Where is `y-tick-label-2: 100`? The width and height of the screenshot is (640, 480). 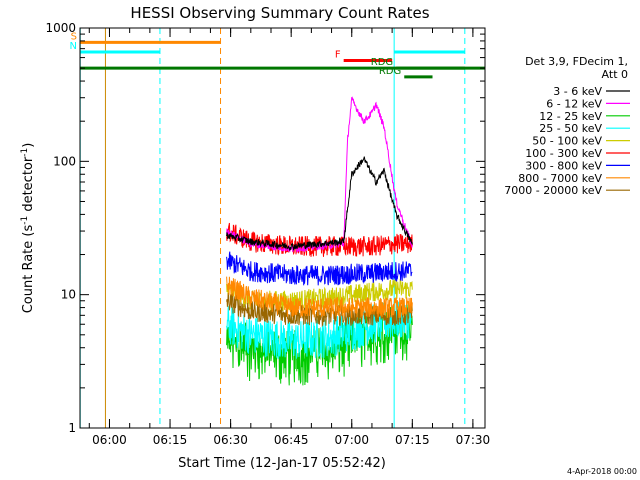
y-tick-label-2: 100 is located at coordinates (64, 161).